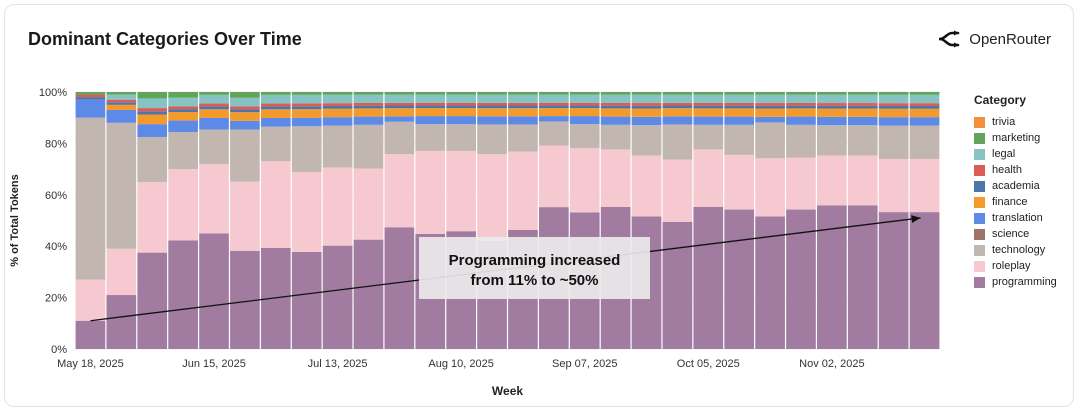 This screenshot has width=1080, height=413. What do you see at coordinates (1011, 234) in the screenshot?
I see `legend-label: science` at bounding box center [1011, 234].